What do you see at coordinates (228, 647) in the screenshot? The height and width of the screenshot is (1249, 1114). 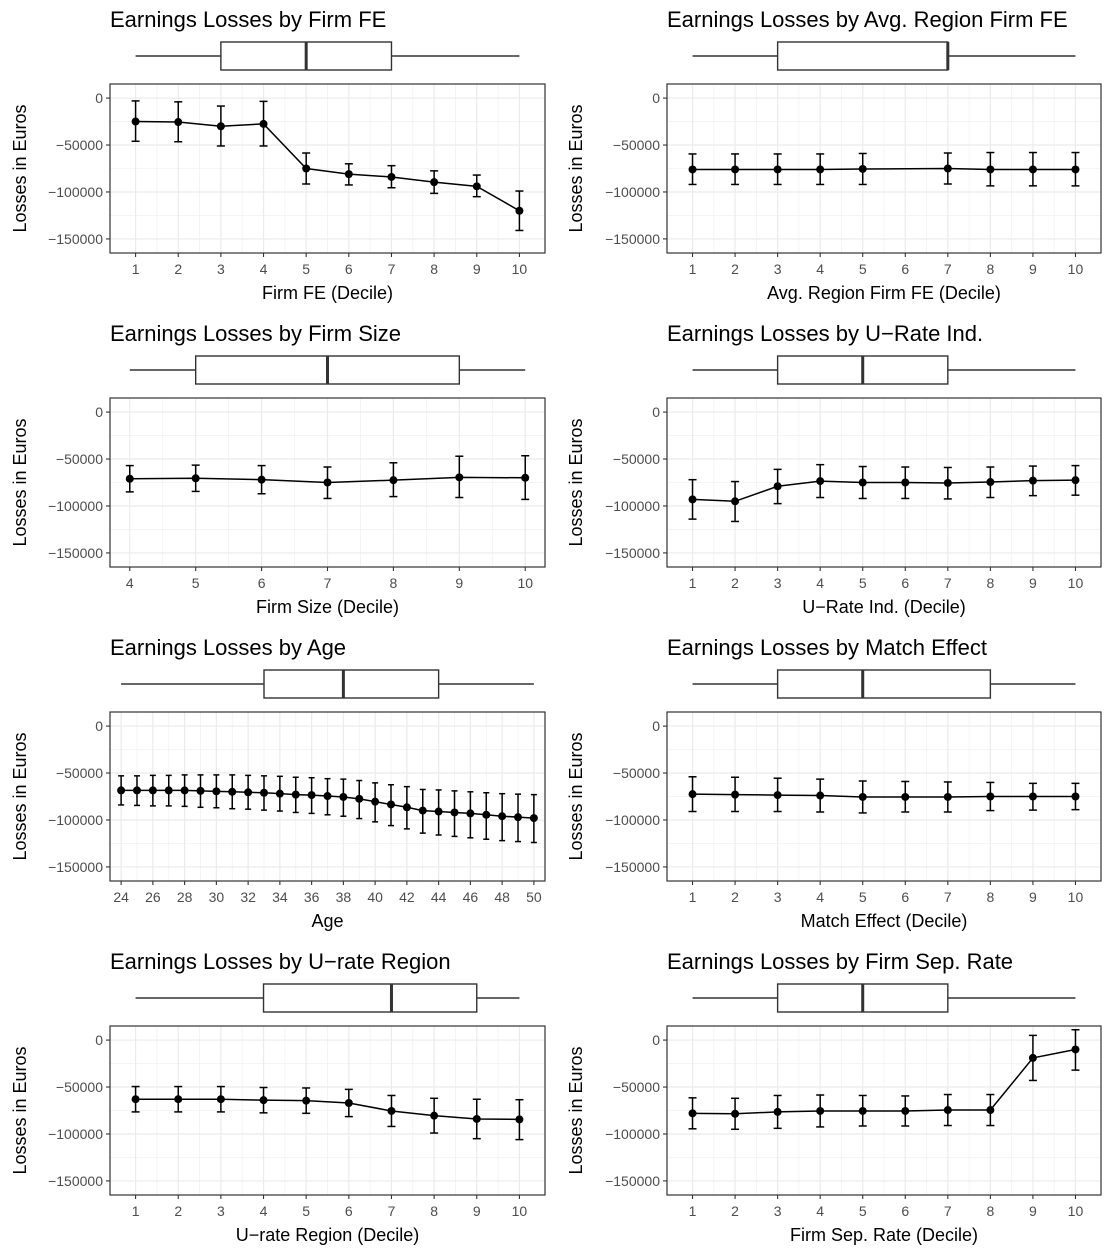 I see `chart-title: Earnings Losses by Age` at bounding box center [228, 647].